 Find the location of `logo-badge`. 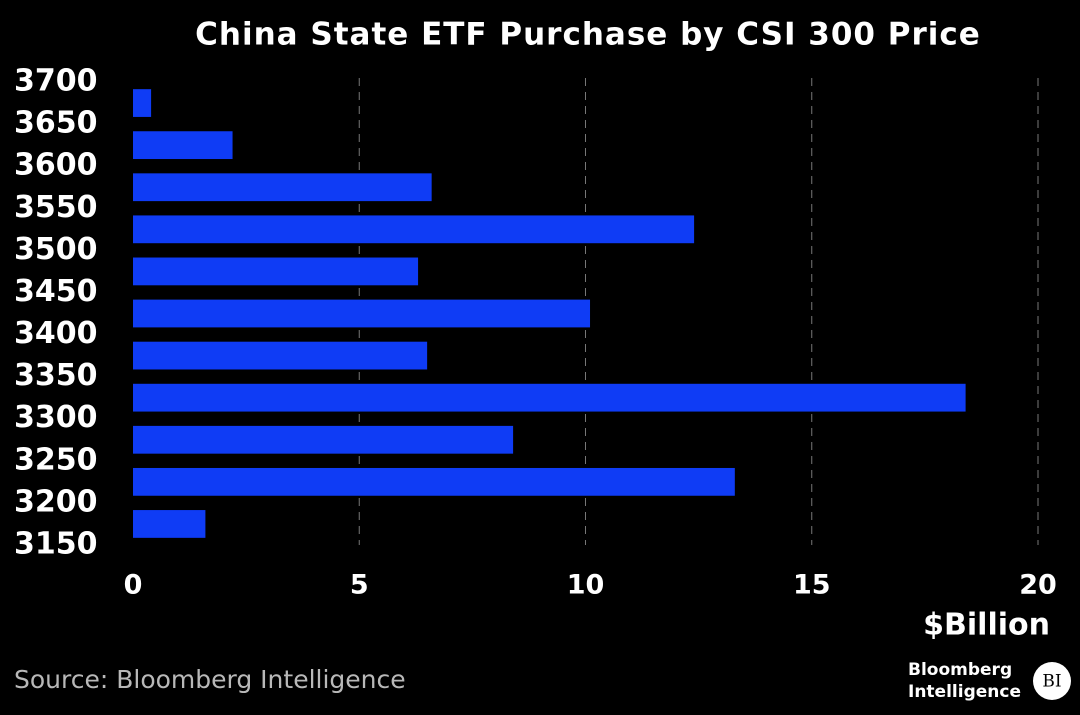

logo-badge is located at coordinates (1052, 681).